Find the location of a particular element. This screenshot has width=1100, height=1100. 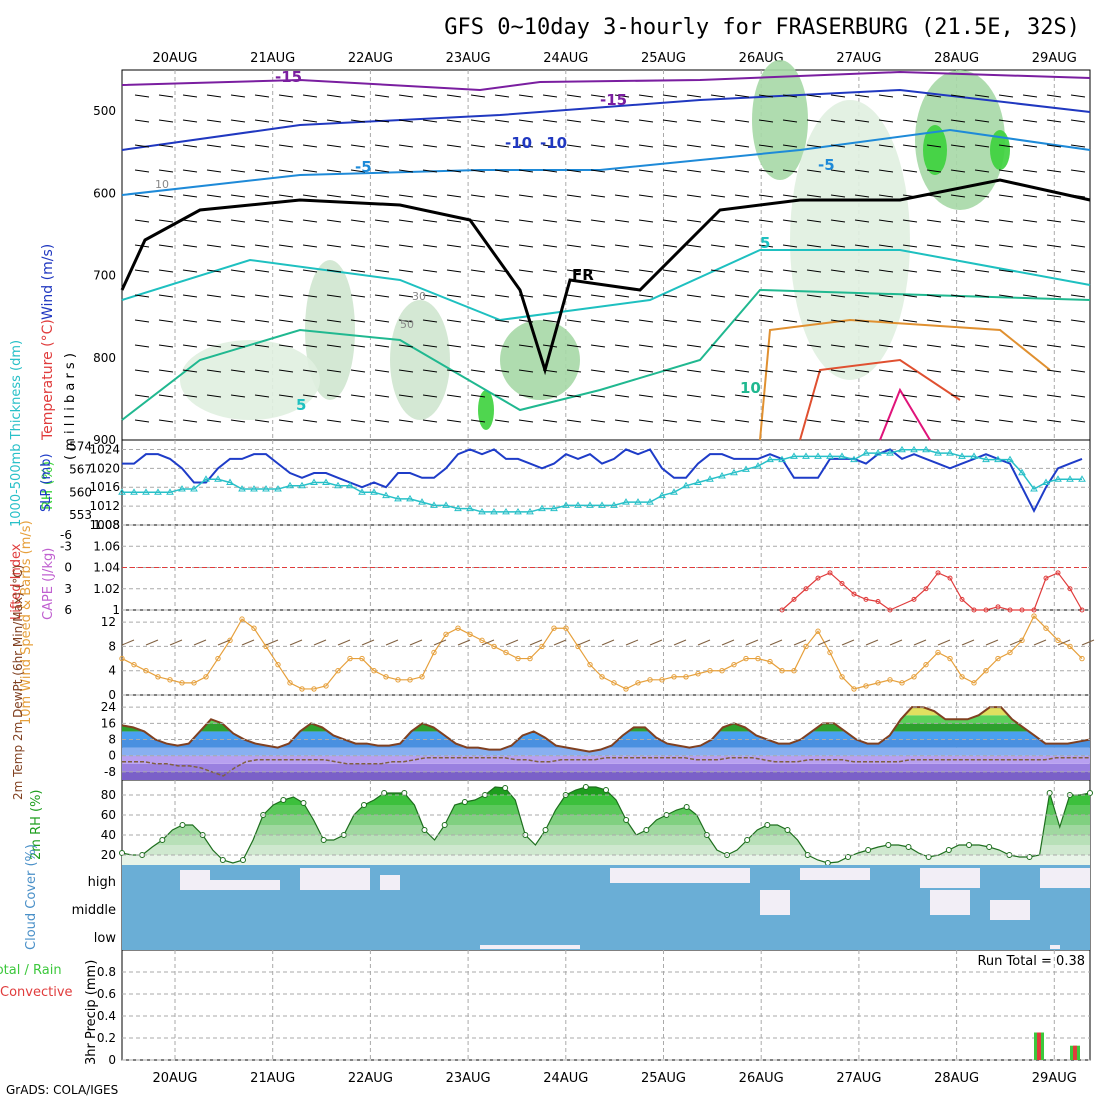

precip-ytick: 0.8 is located at coordinates (106, 972).